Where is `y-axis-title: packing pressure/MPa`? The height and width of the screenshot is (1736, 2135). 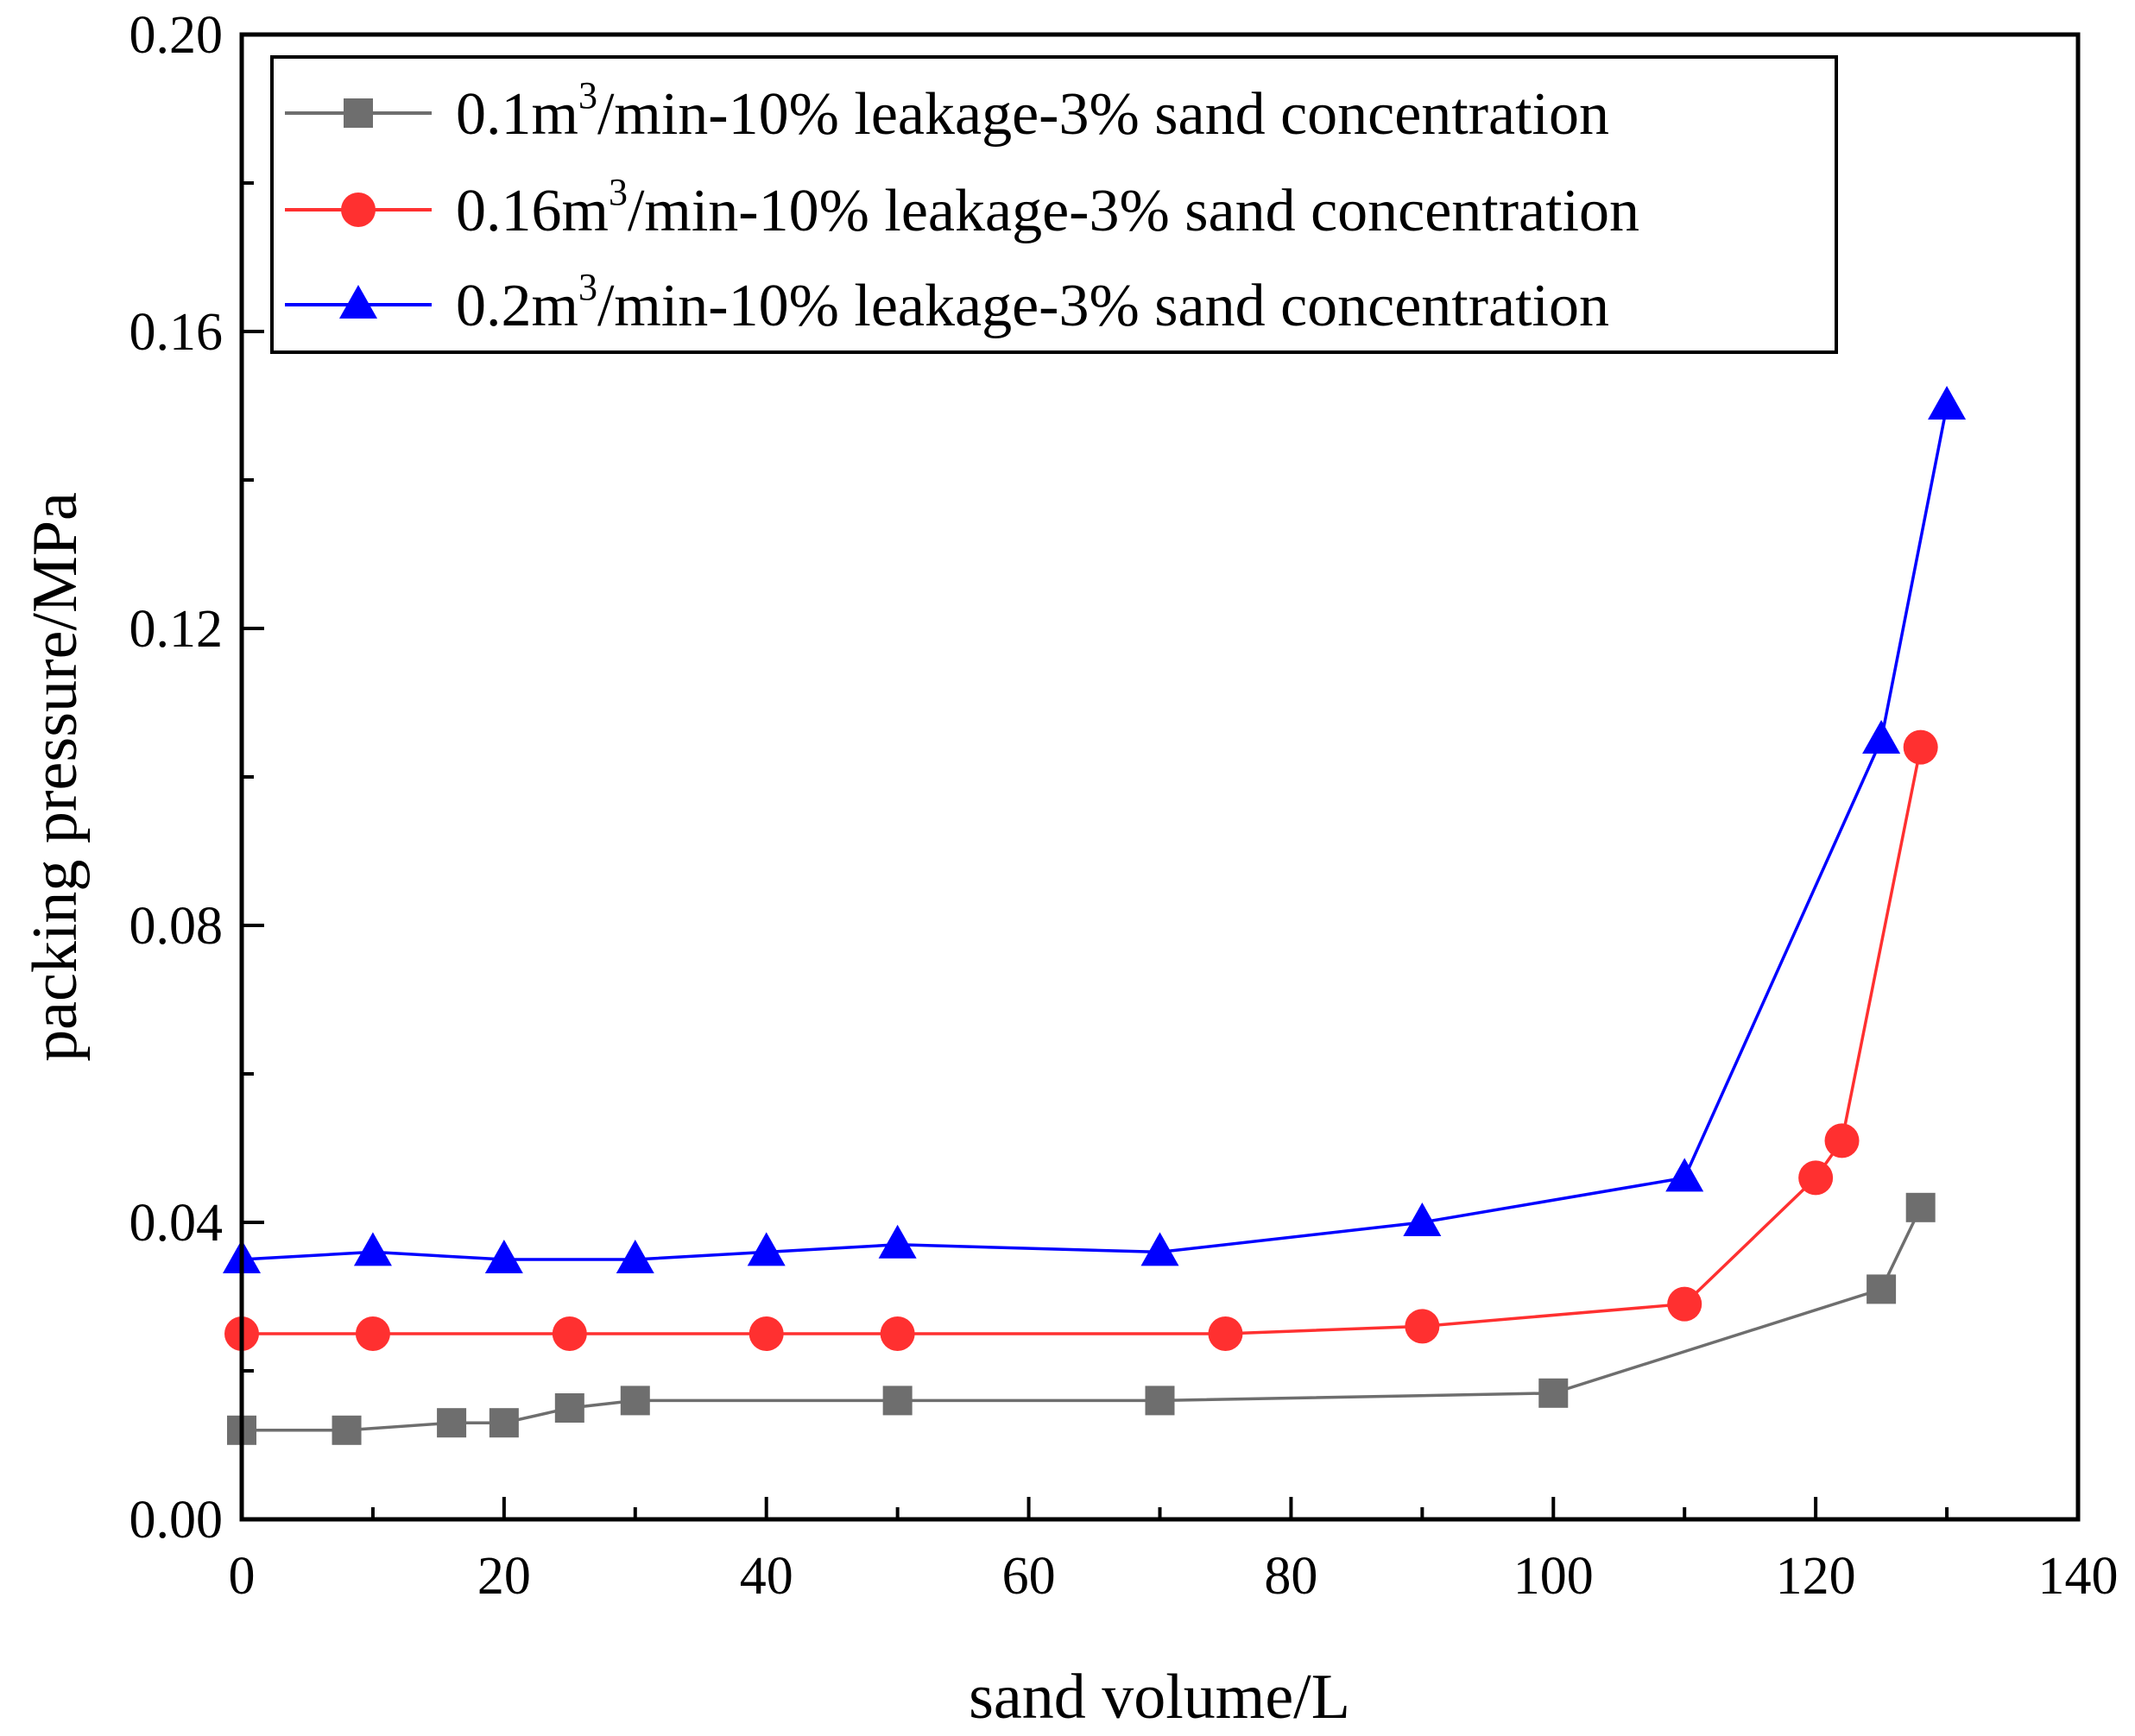 y-axis-title: packing pressure/MPa is located at coordinates (55, 777).